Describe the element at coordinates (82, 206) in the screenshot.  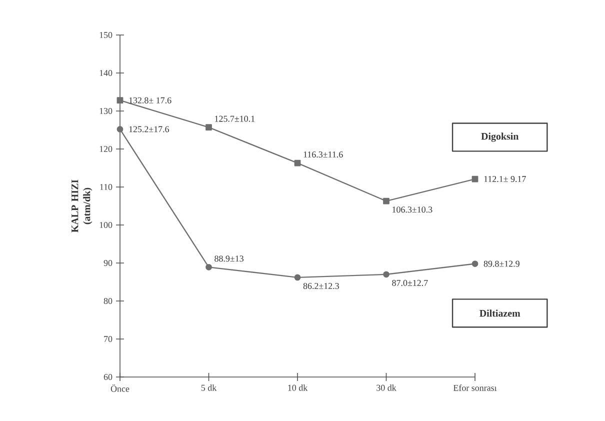
I see `y-axis-title: KALP HIZI (atm/dk)` at that location.